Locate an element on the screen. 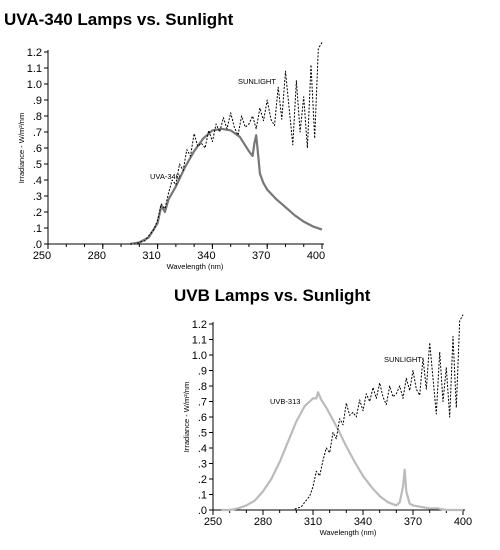  chart2-y-tick-label: .2 is located at coordinates (202, 480).